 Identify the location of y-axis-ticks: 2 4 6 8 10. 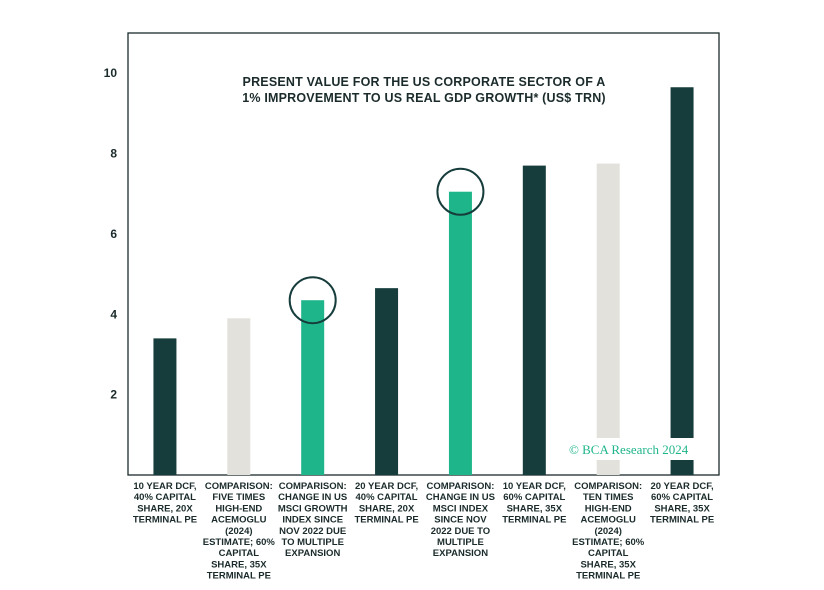
(111, 233).